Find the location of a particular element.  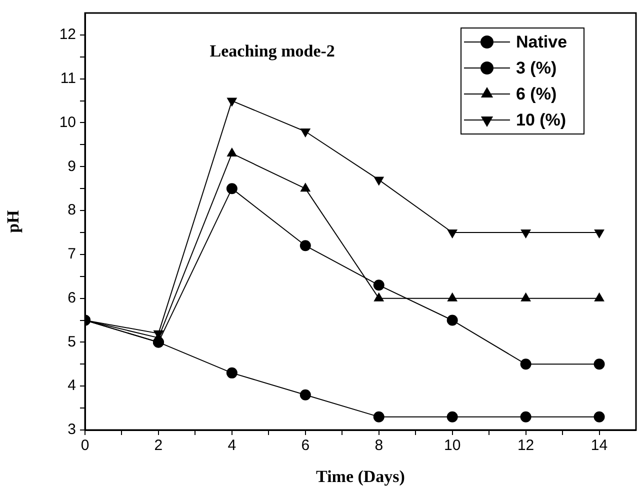

x-tick-label: 8 is located at coordinates (379, 445).